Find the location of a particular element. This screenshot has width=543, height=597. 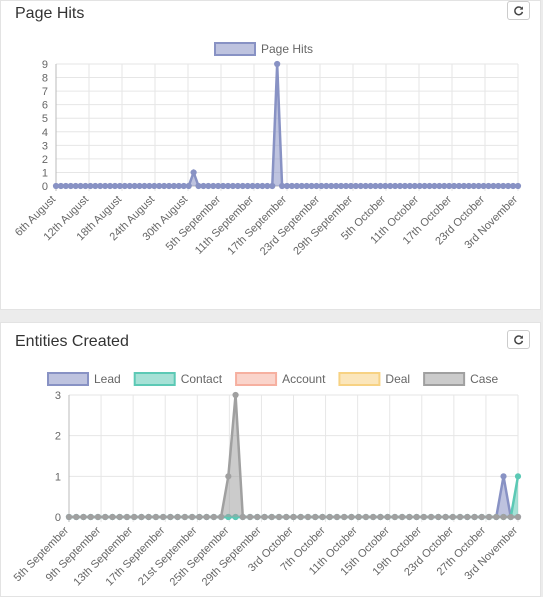

legend-label: Deal is located at coordinates (397, 379).